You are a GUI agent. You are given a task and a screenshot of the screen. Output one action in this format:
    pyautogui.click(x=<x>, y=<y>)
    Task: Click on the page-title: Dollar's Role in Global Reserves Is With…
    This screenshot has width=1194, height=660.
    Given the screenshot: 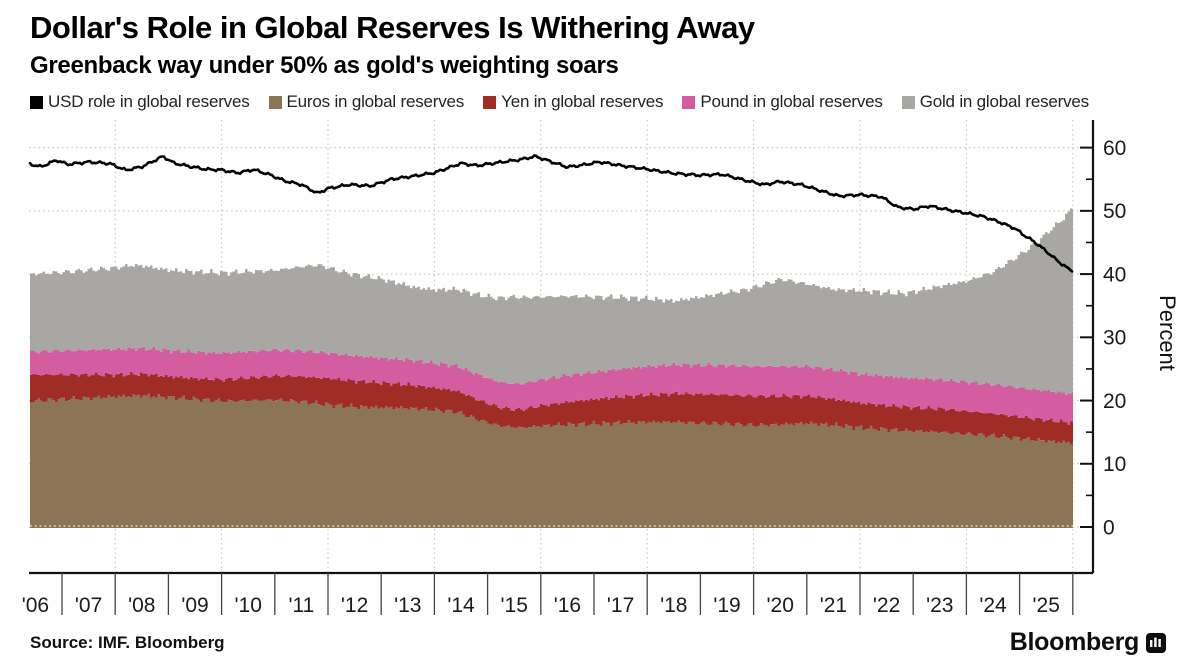 What is the action you would take?
    pyautogui.click(x=392, y=27)
    